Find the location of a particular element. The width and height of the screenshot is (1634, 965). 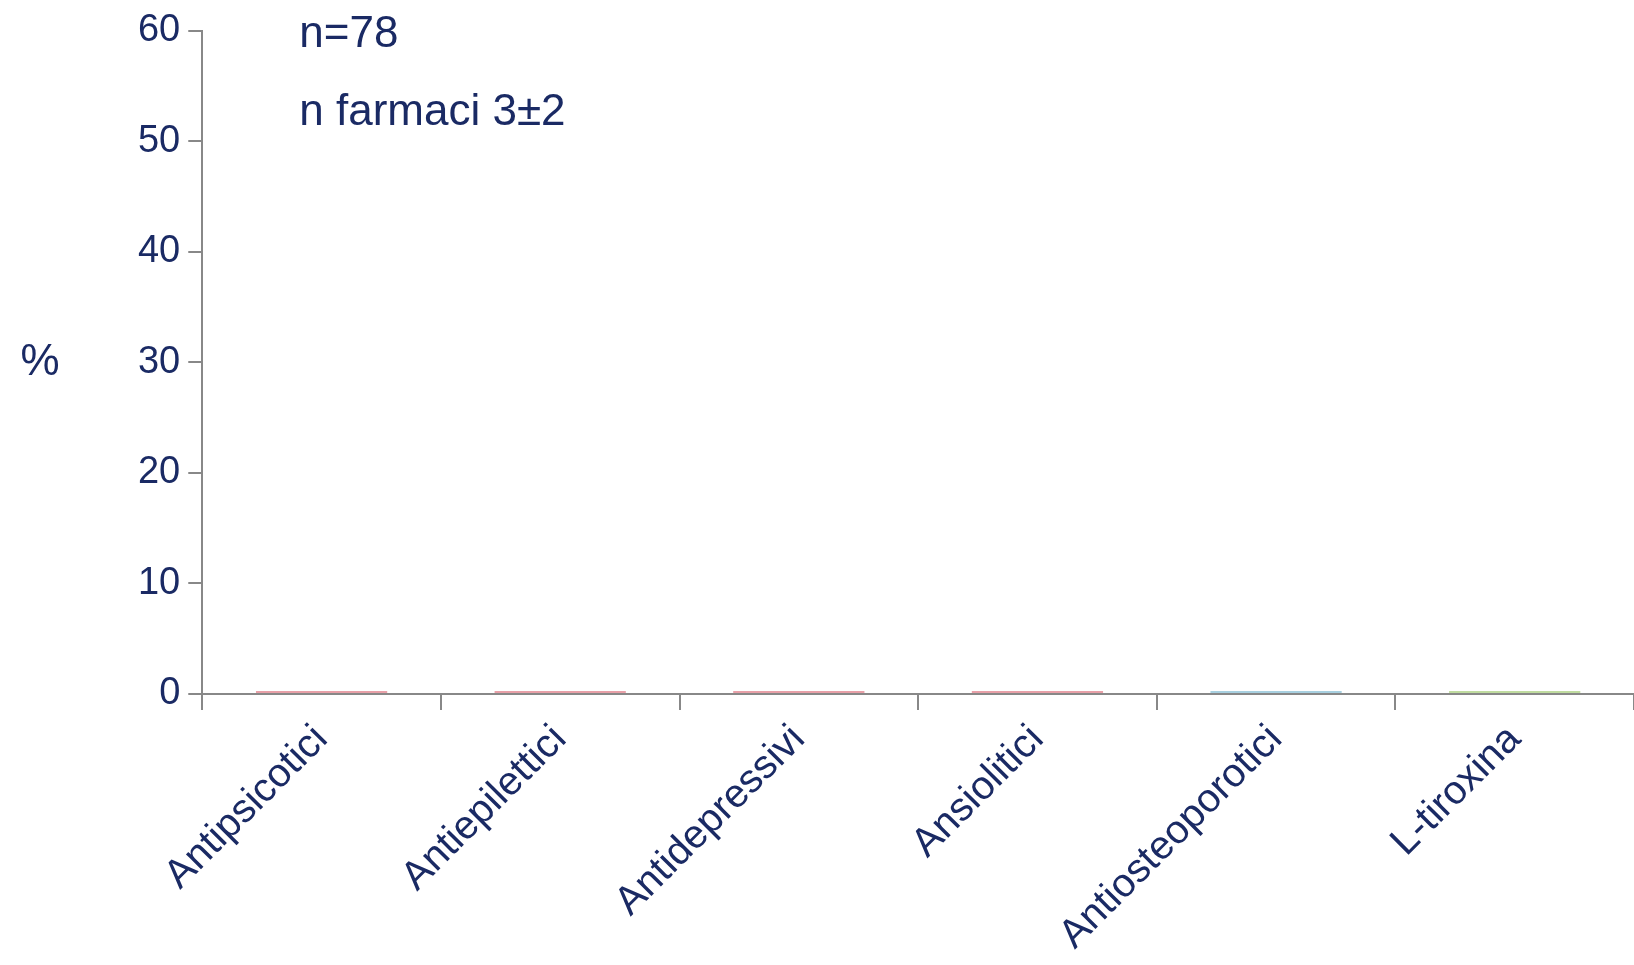

y-tick-label: 60 is located at coordinates (159, 28).